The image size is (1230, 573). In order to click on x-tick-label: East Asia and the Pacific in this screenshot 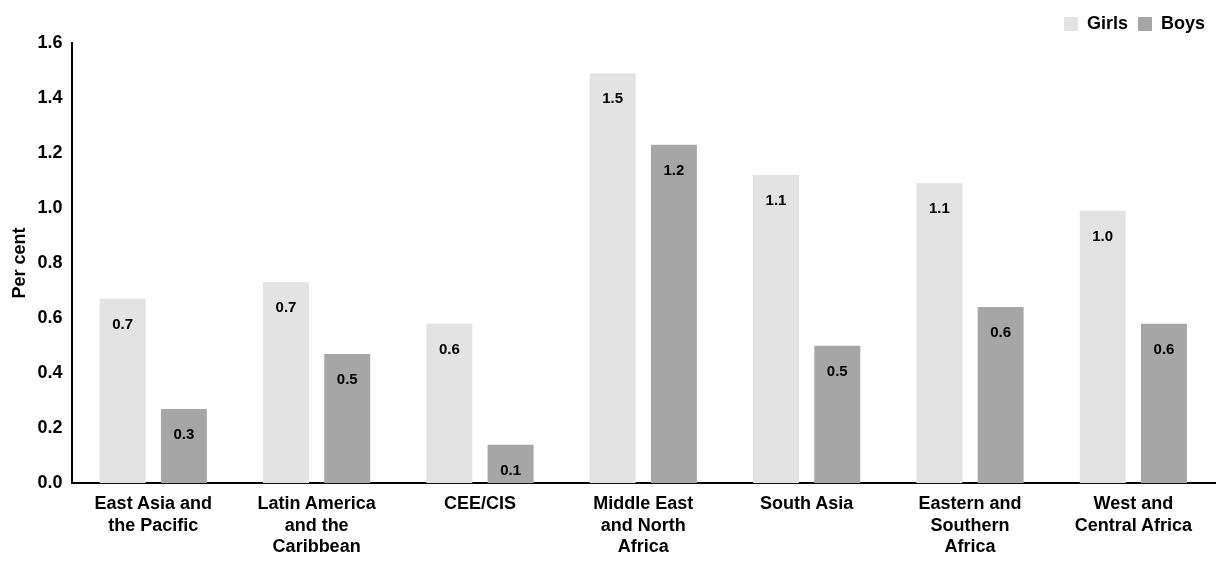, I will do `click(153, 513)`.